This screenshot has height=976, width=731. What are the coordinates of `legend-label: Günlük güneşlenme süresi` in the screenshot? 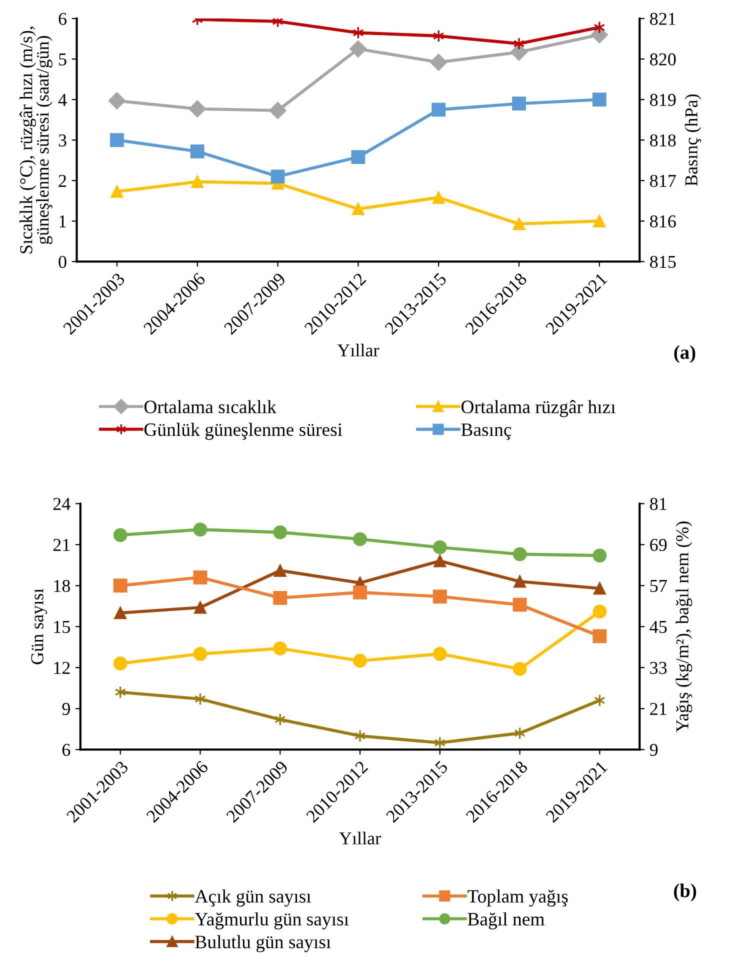 It's located at (243, 431).